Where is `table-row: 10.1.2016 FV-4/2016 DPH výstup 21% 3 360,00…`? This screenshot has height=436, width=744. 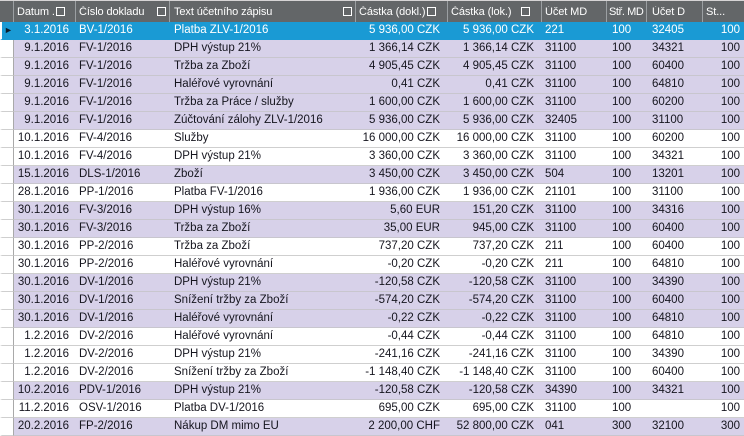 table-row: 10.1.2016 FV-4/2016 DPH výstup 21% 3 360,00… is located at coordinates (372, 157).